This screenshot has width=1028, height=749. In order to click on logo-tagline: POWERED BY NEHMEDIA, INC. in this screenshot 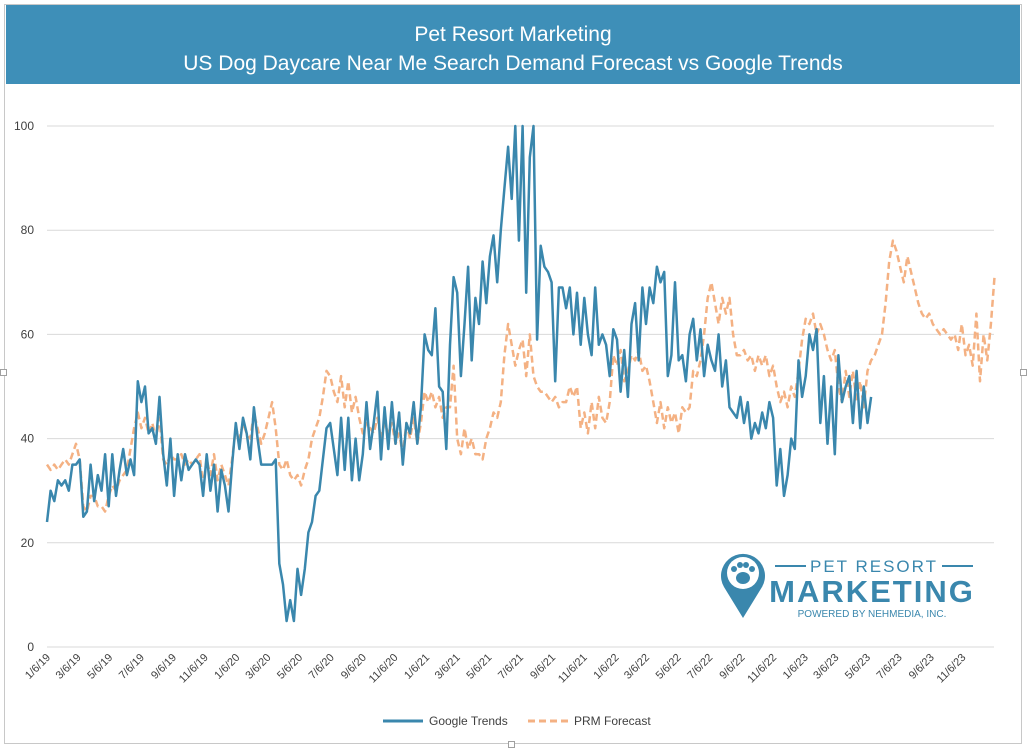, I will do `click(872, 614)`.